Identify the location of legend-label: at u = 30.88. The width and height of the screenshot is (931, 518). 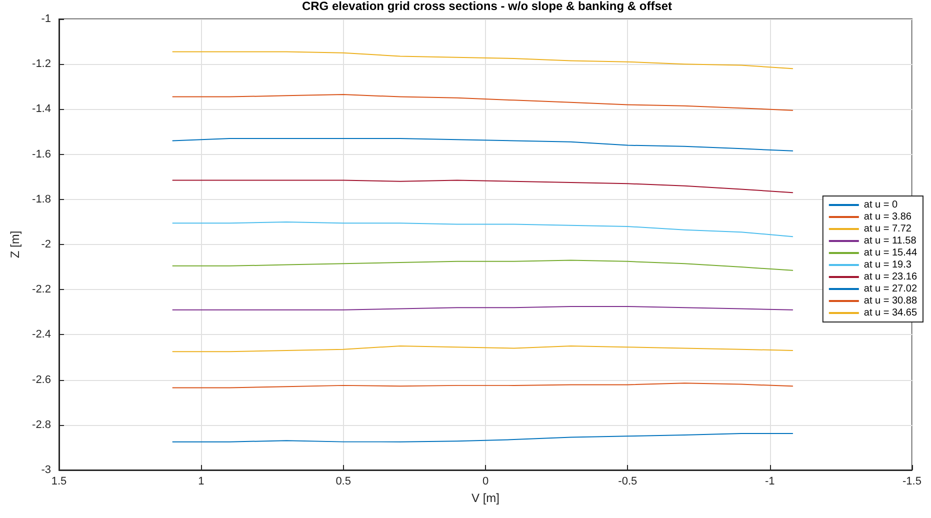
(891, 301).